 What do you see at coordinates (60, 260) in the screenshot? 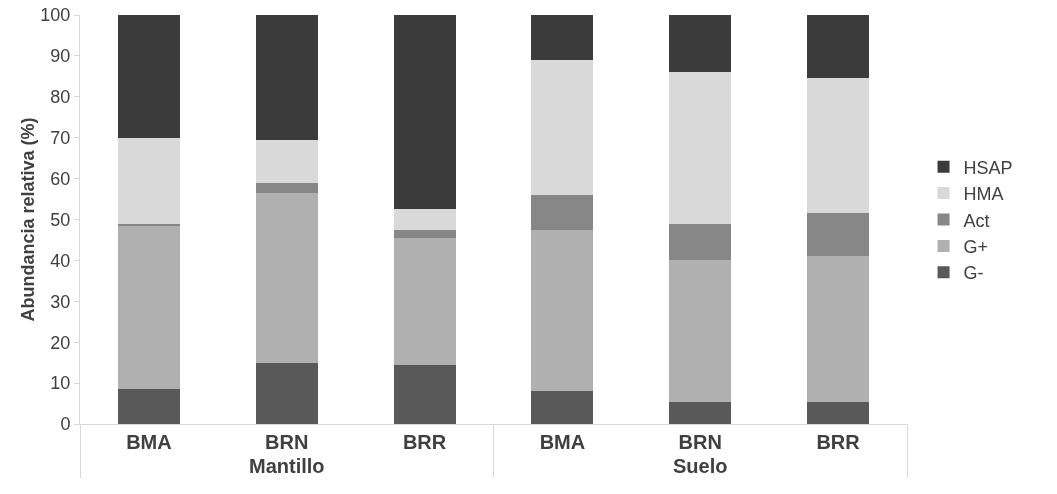
I see `y-tick-label: 40` at bounding box center [60, 260].